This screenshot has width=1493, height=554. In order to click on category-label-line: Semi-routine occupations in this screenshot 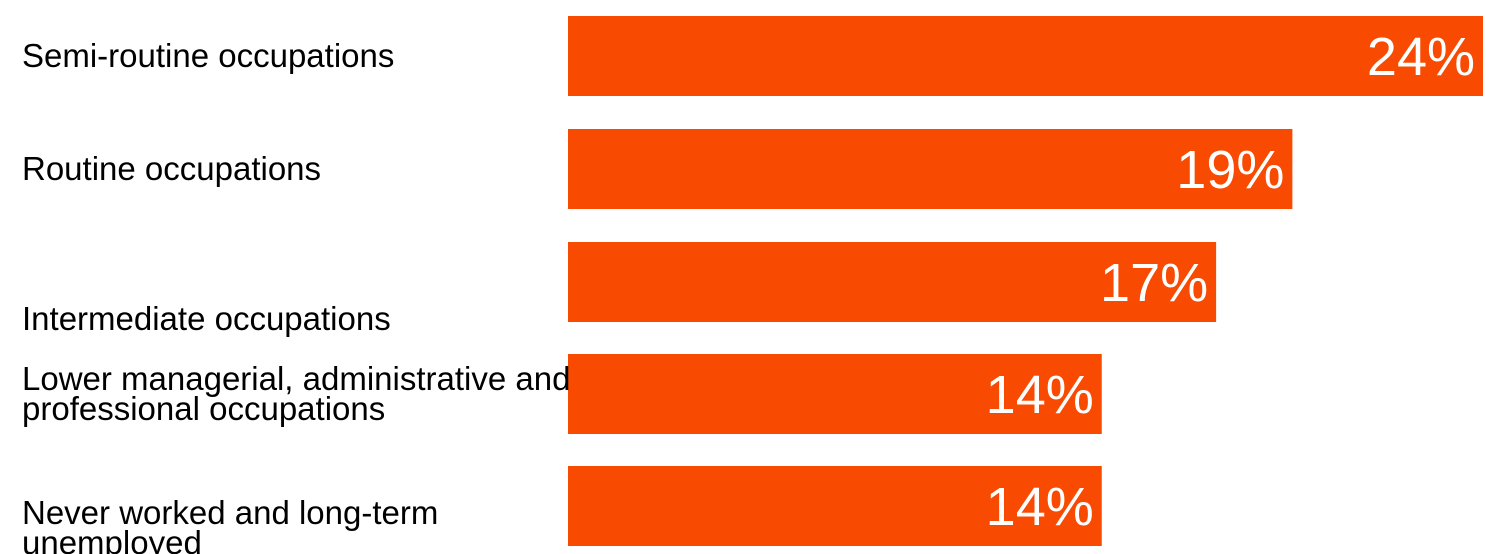, I will do `click(208, 55)`.